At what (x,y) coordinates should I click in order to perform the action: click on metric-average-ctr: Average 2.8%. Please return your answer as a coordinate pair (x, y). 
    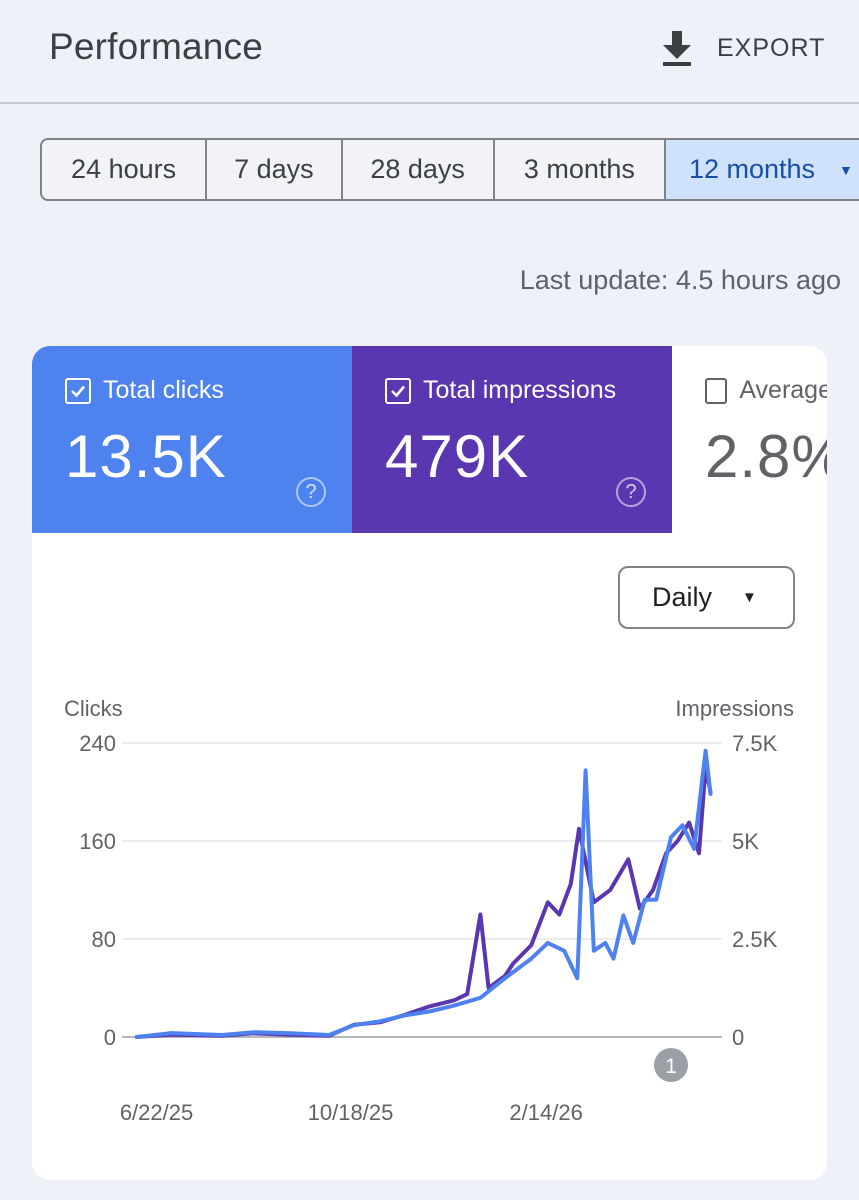
    Looking at the image, I should click on (749, 439).